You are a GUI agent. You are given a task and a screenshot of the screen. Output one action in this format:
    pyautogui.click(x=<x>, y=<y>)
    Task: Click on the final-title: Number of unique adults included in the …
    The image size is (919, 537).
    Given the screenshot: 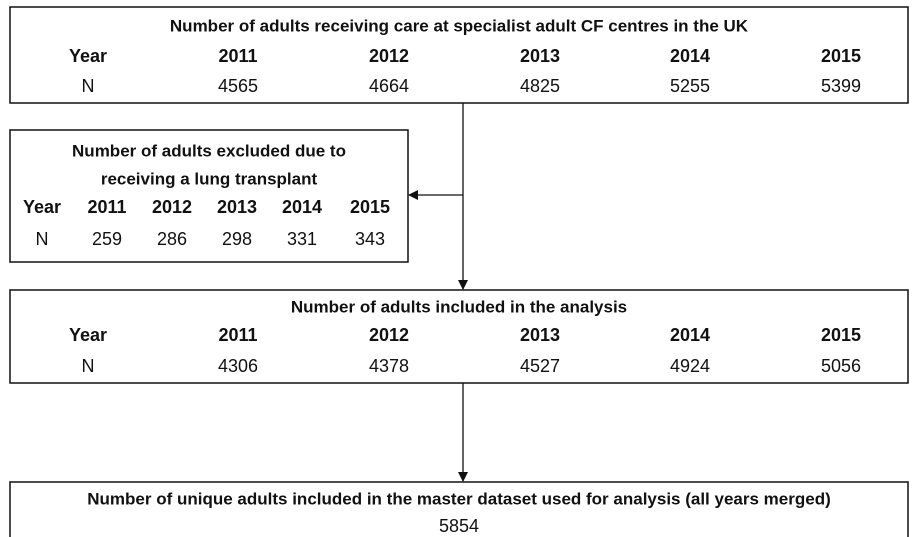 What is the action you would take?
    pyautogui.click(x=458, y=498)
    